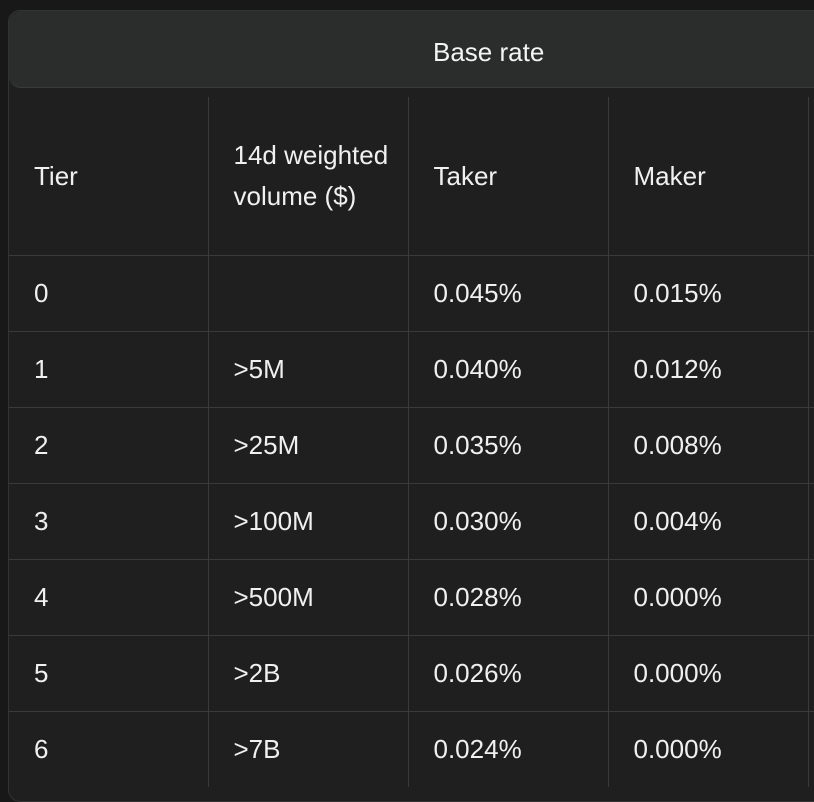 Image resolution: width=814 pixels, height=802 pixels. What do you see at coordinates (508, 445) in the screenshot?
I see `cell-taker: 0.035%` at bounding box center [508, 445].